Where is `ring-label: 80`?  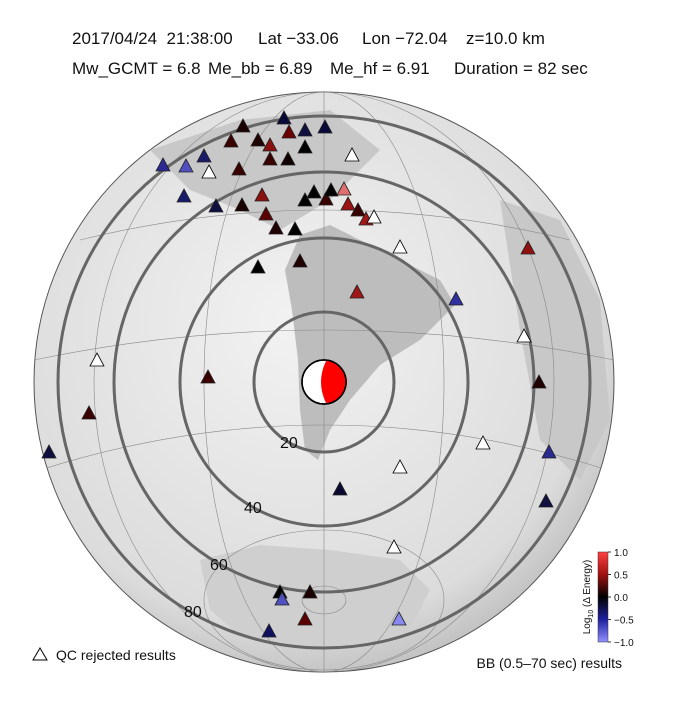
ring-label: 80 is located at coordinates (193, 612).